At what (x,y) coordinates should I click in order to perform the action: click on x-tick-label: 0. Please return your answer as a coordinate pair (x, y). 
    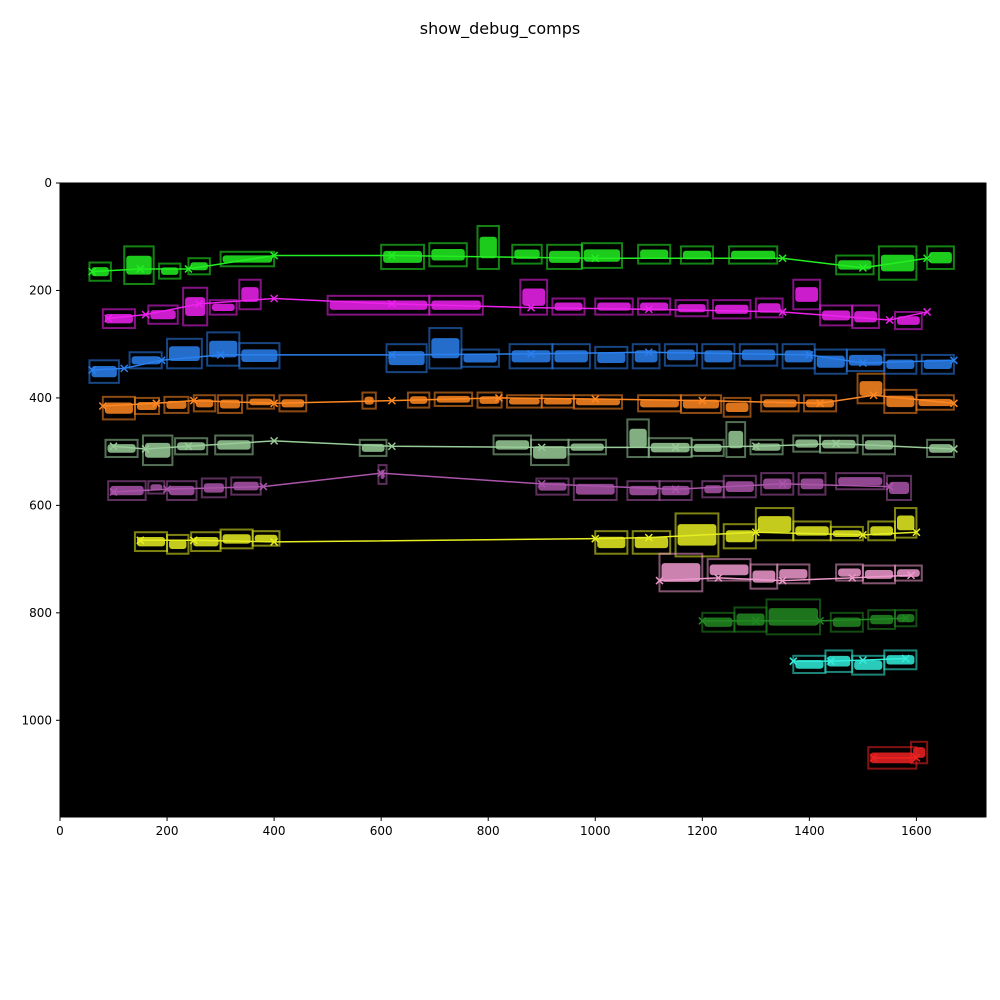
    Looking at the image, I should click on (60, 831).